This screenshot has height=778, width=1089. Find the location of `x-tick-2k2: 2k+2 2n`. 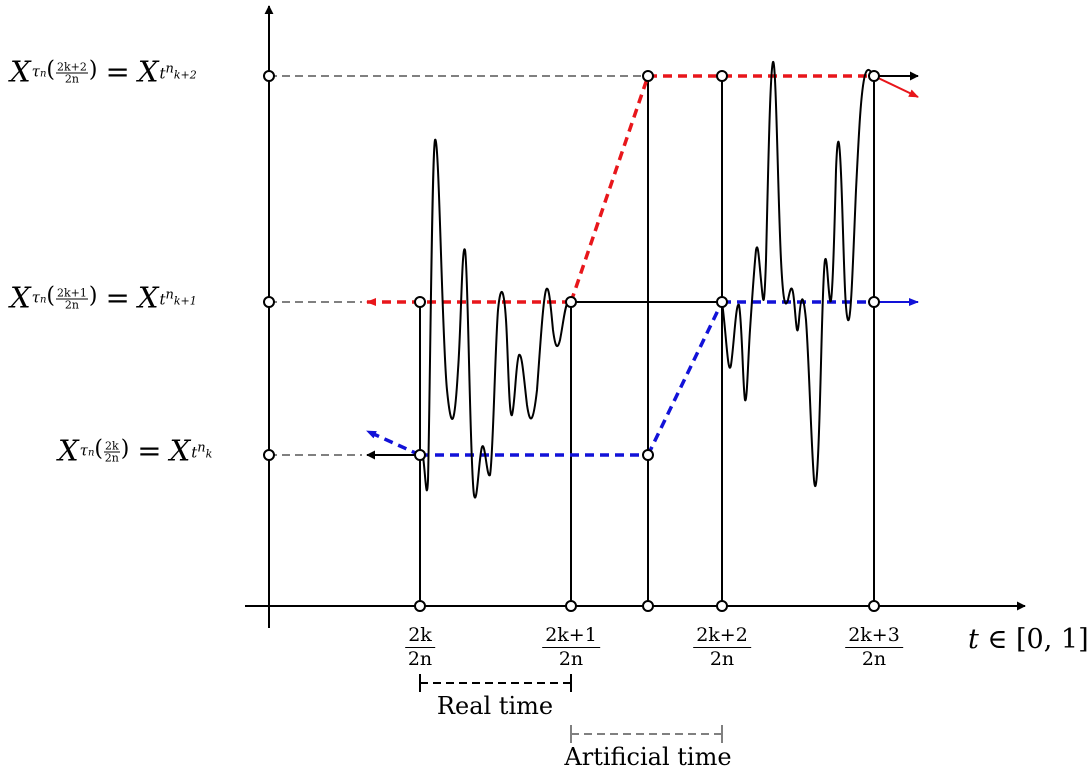

x-tick-2k2: 2k+2 2n is located at coordinates (722, 647).